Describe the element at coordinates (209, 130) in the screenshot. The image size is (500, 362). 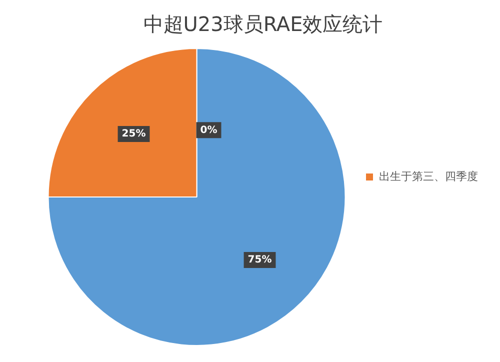
I see `text: 0%` at that location.